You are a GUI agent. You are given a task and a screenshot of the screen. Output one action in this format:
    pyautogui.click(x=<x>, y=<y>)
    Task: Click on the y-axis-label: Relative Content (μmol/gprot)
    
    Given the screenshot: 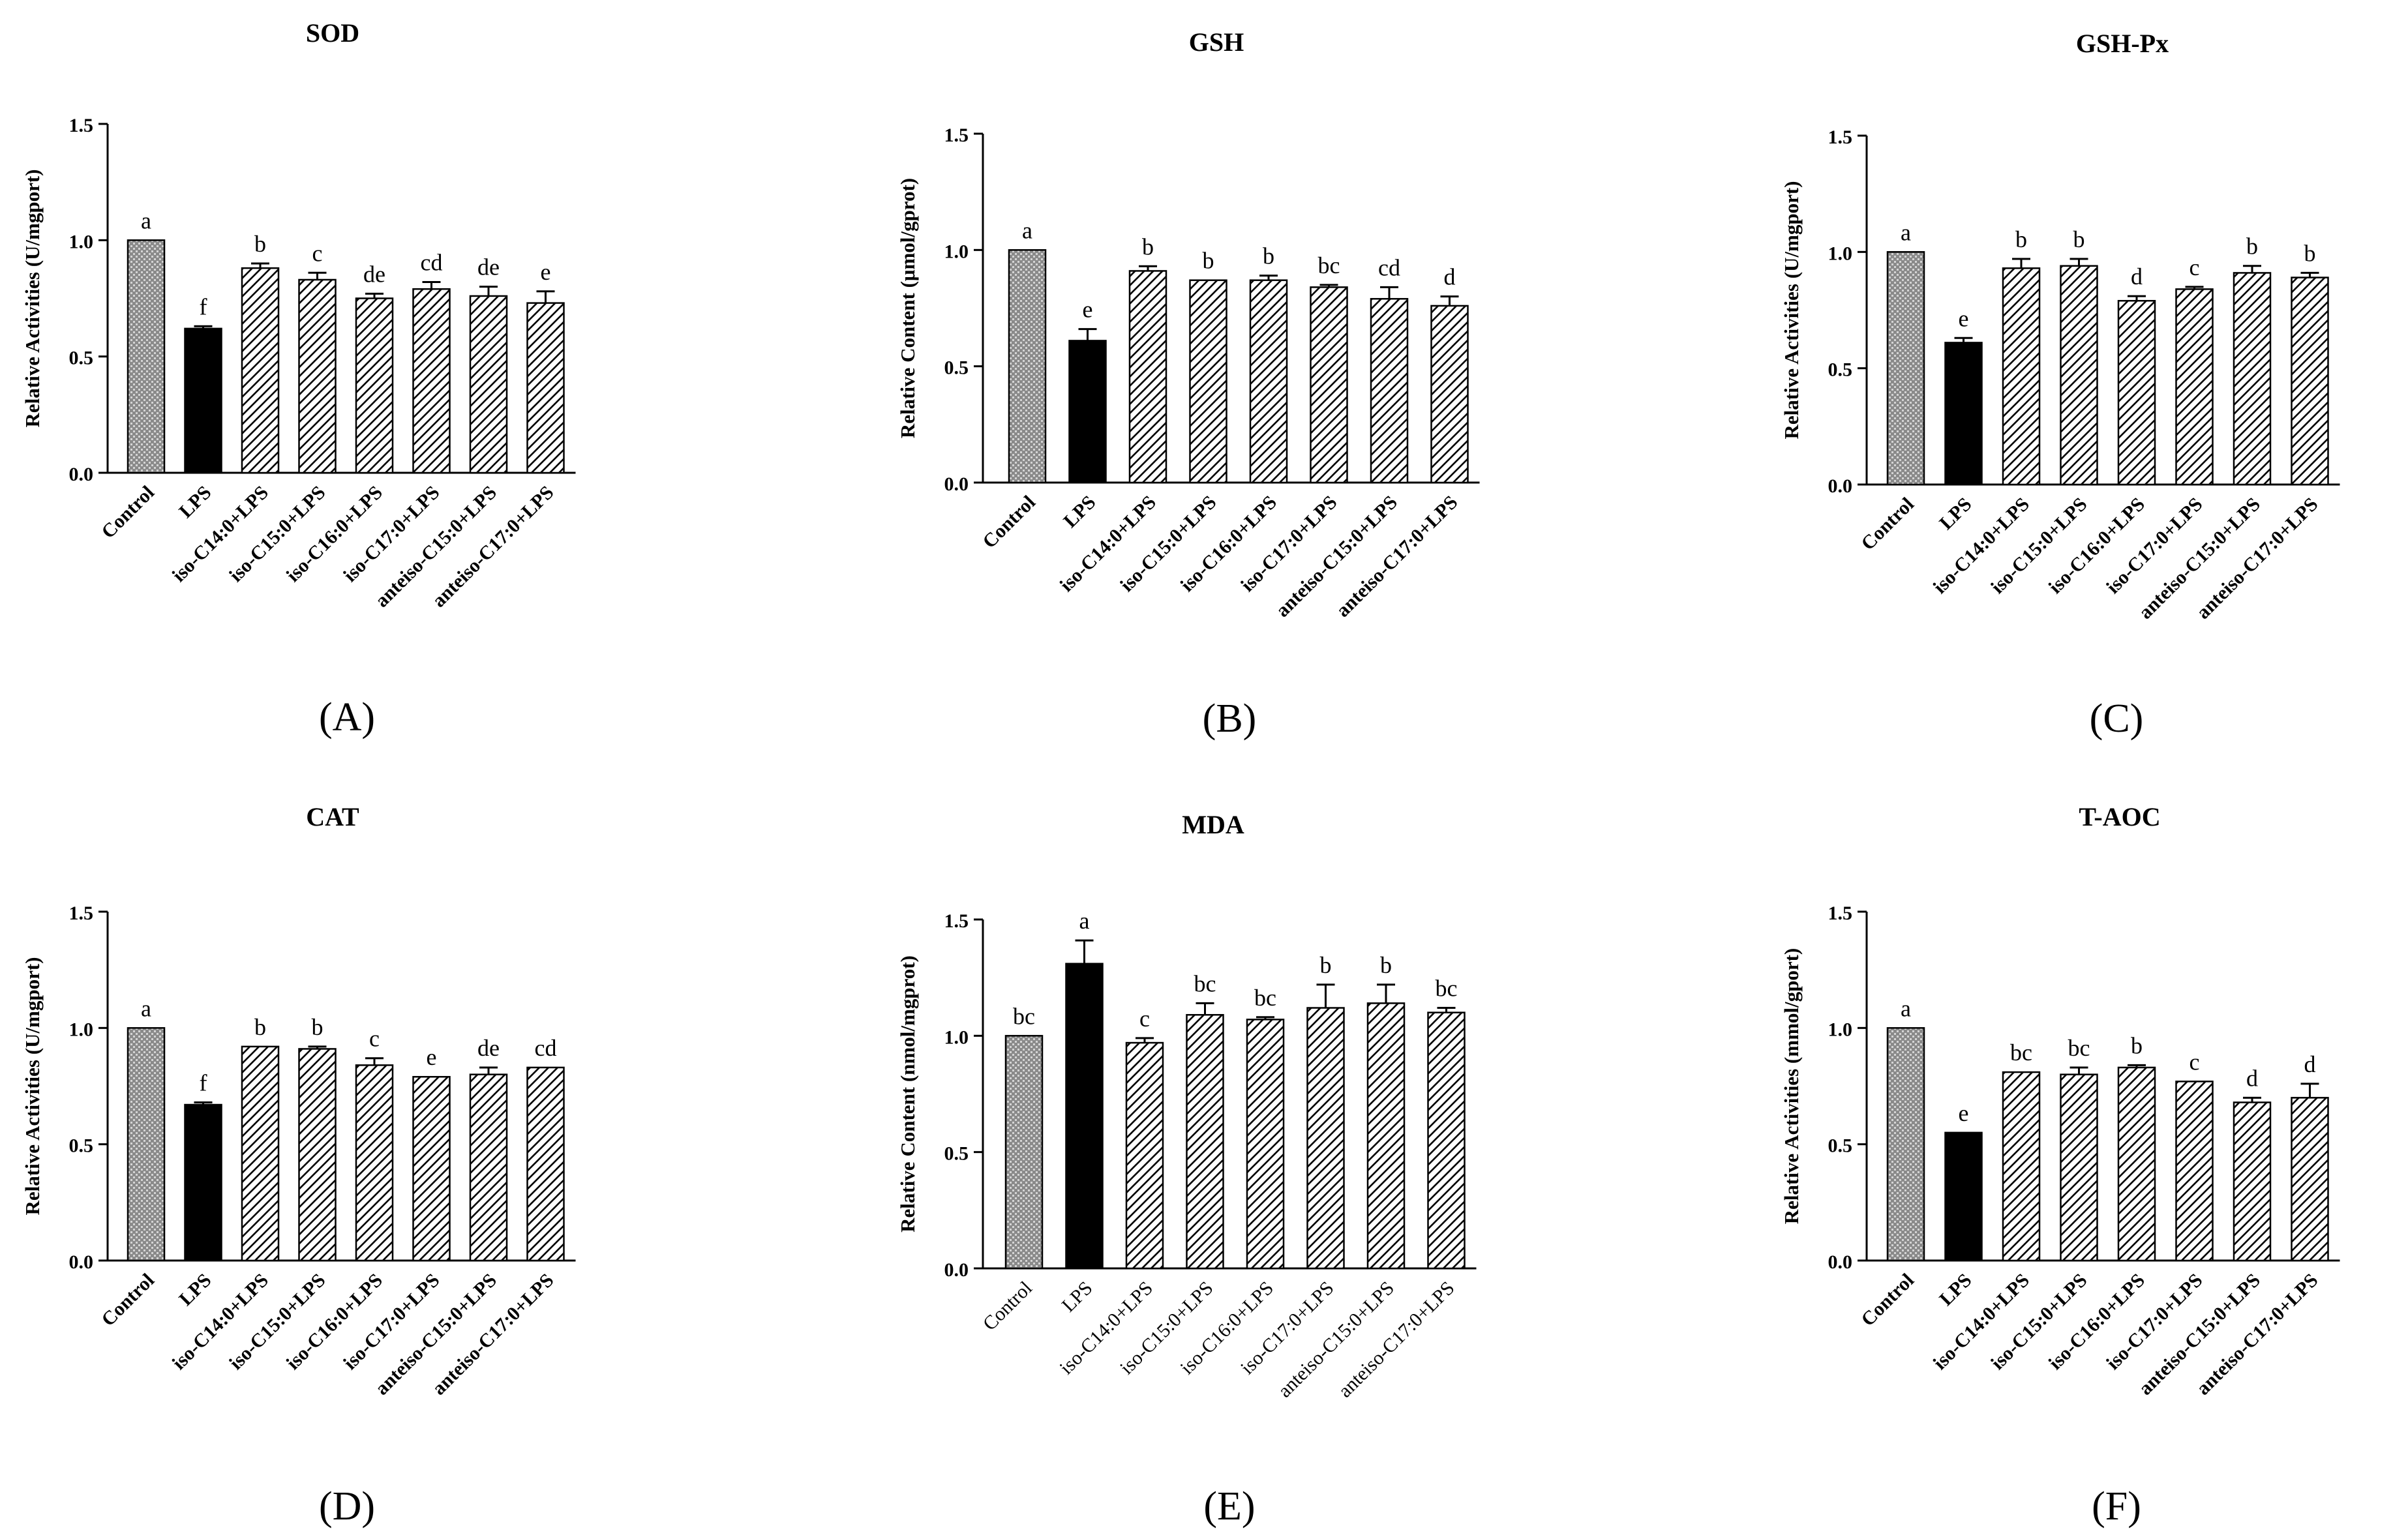 What is the action you would take?
    pyautogui.click(x=907, y=308)
    